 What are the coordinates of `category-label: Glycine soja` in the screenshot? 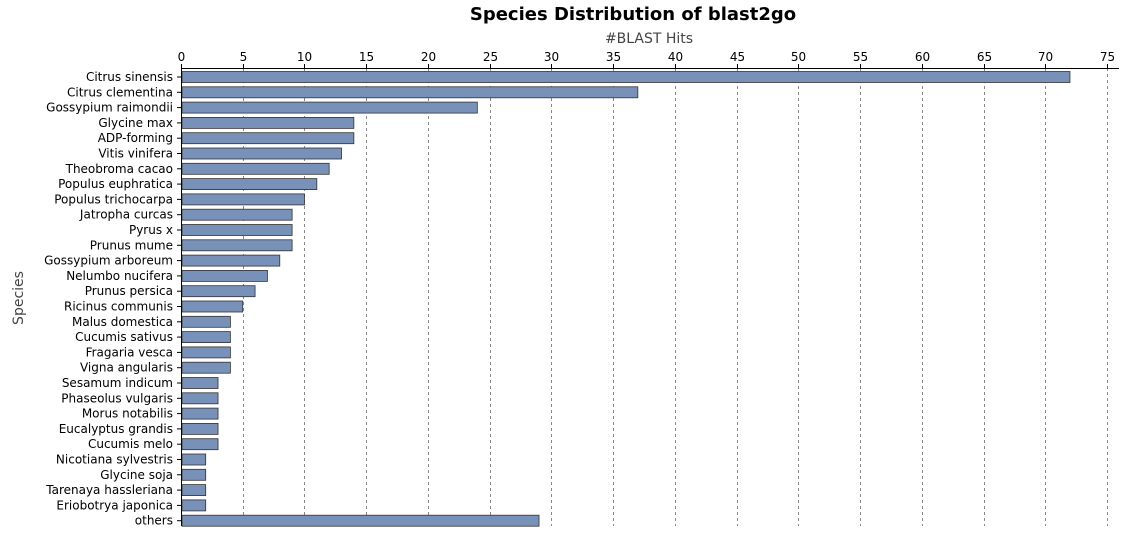 It's located at (136, 475).